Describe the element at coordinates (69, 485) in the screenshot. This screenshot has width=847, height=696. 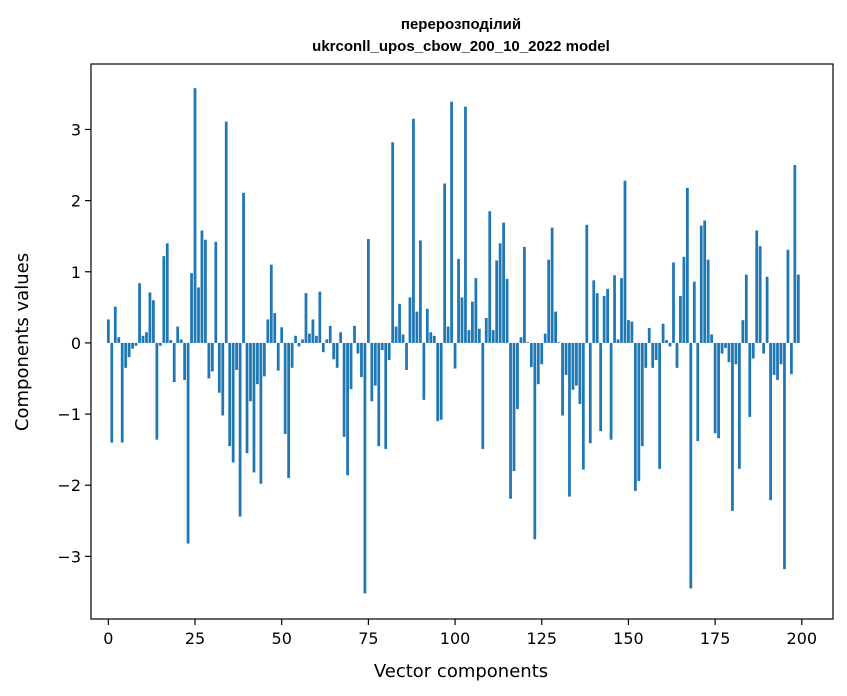
I see `y-tick-label: −2` at that location.